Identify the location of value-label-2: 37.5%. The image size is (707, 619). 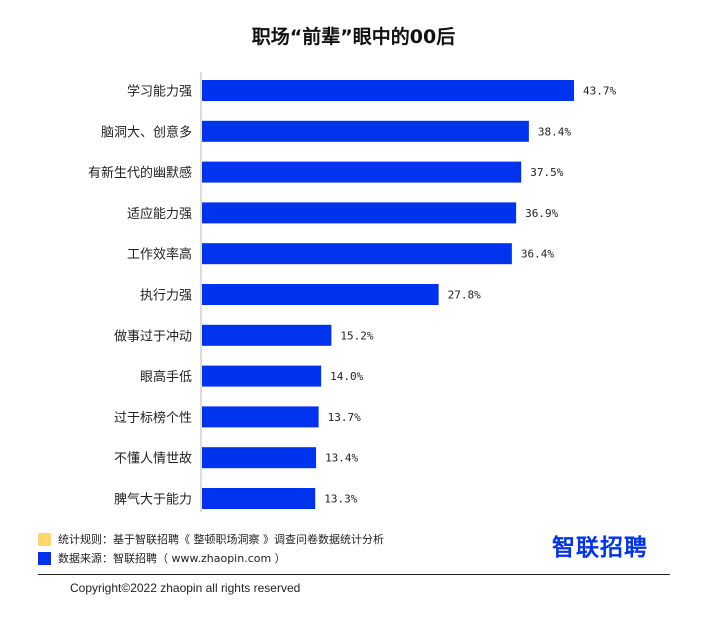
(546, 172).